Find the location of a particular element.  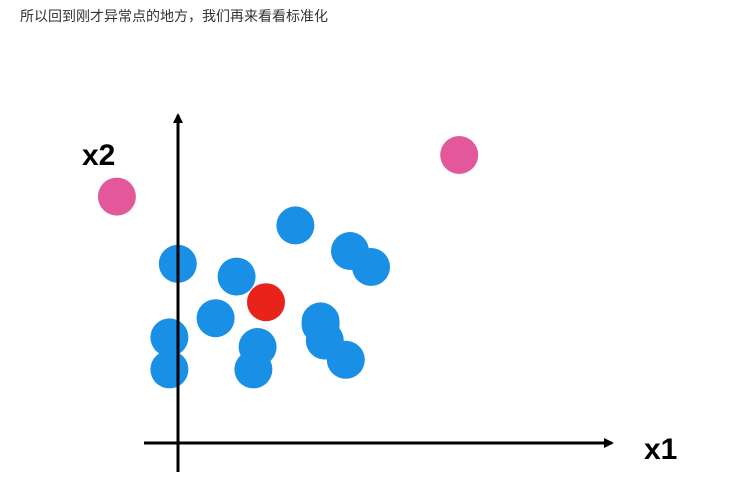

y-axis-label: x2 is located at coordinates (98, 155).